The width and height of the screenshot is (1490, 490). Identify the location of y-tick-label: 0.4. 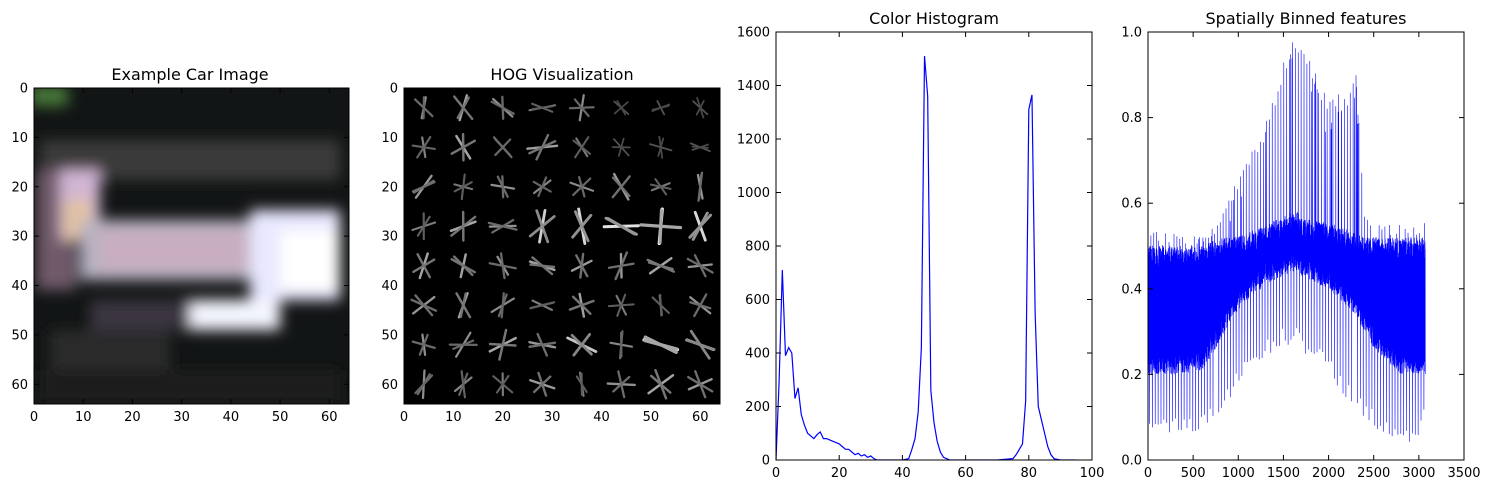
(1131, 289).